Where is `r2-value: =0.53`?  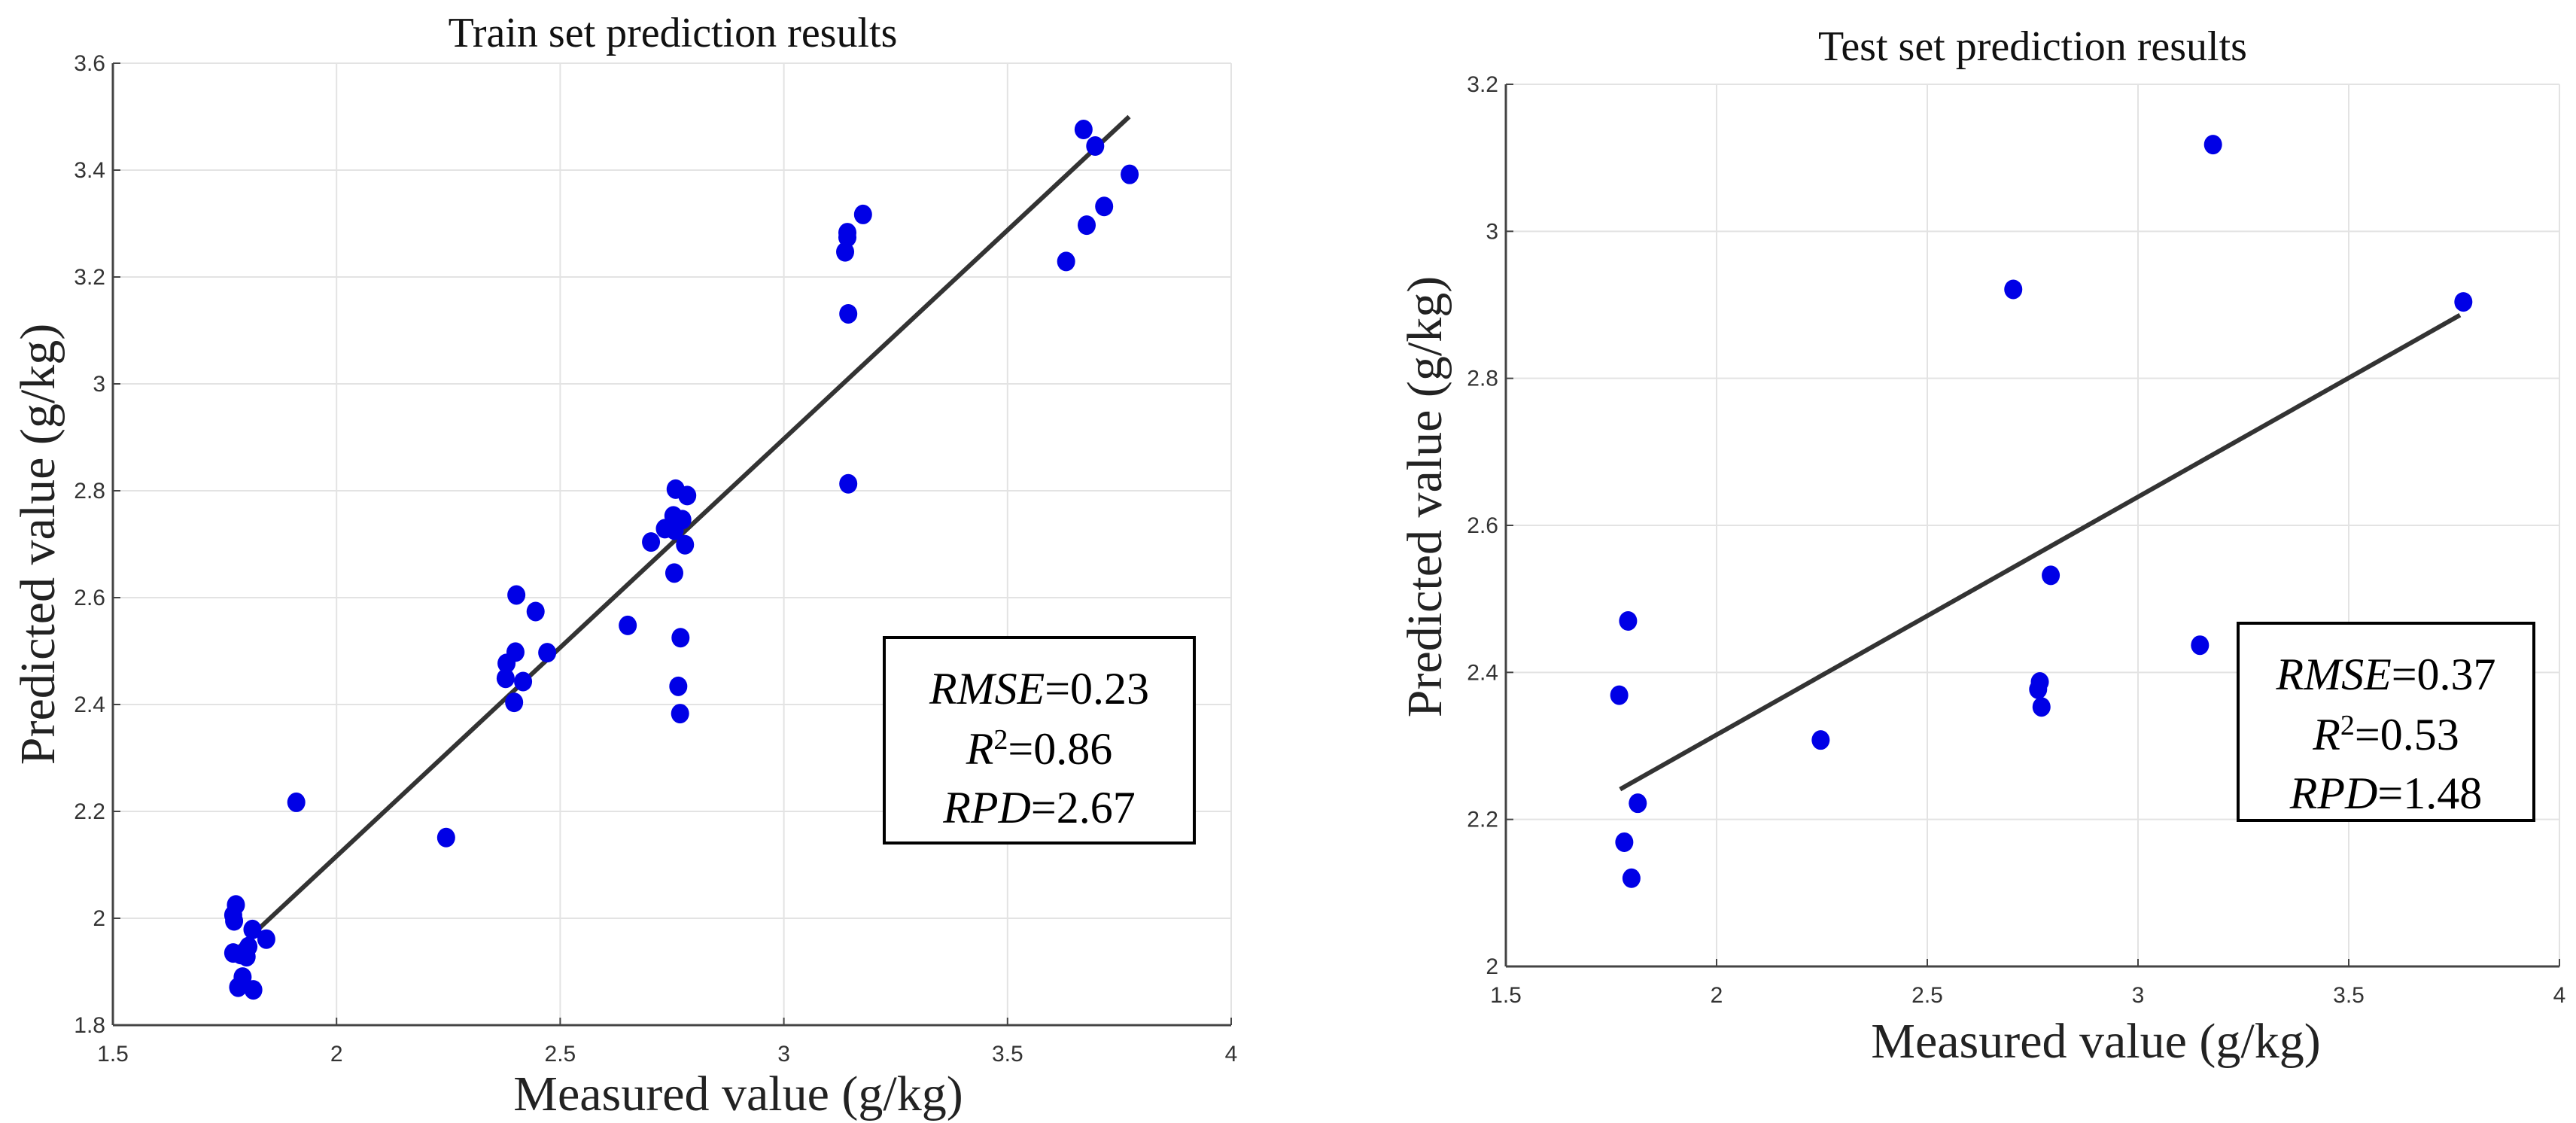 r2-value: =0.53 is located at coordinates (2407, 734).